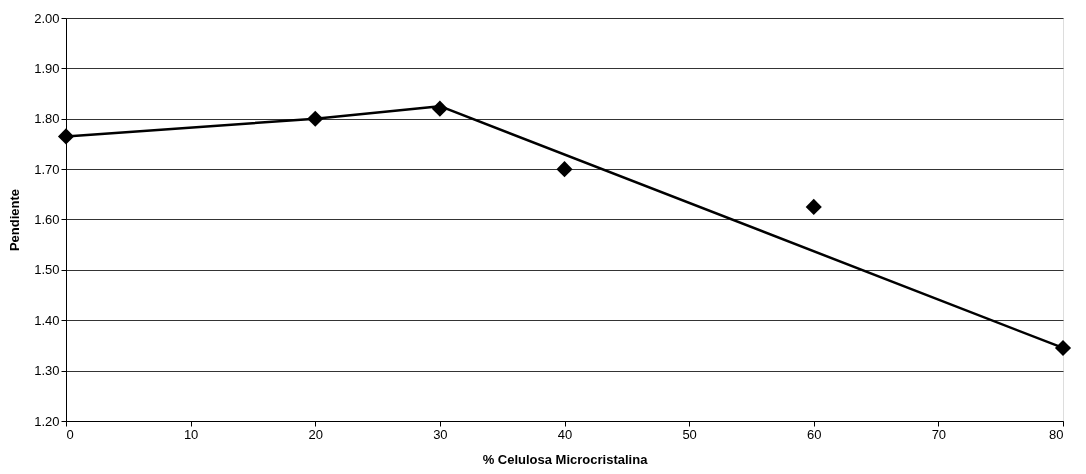  What do you see at coordinates (47, 219) in the screenshot?
I see `y-tick-label: 1.60` at bounding box center [47, 219].